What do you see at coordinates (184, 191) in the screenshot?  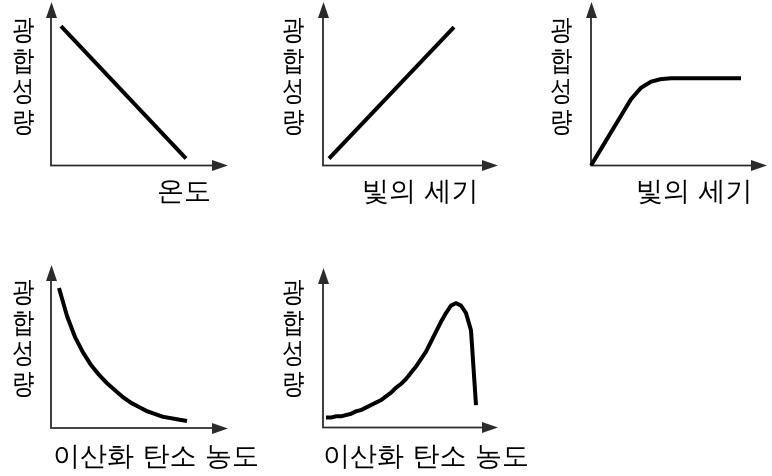 I see `x-axis-title: 온도` at bounding box center [184, 191].